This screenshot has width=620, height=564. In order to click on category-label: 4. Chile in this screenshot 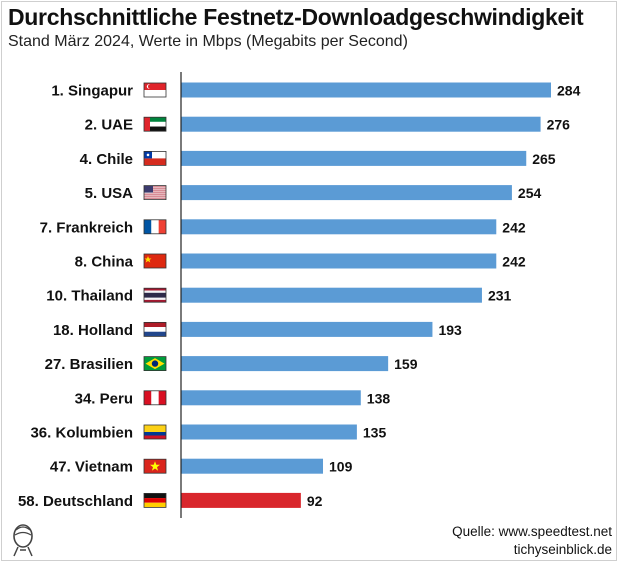, I will do `click(106, 159)`.